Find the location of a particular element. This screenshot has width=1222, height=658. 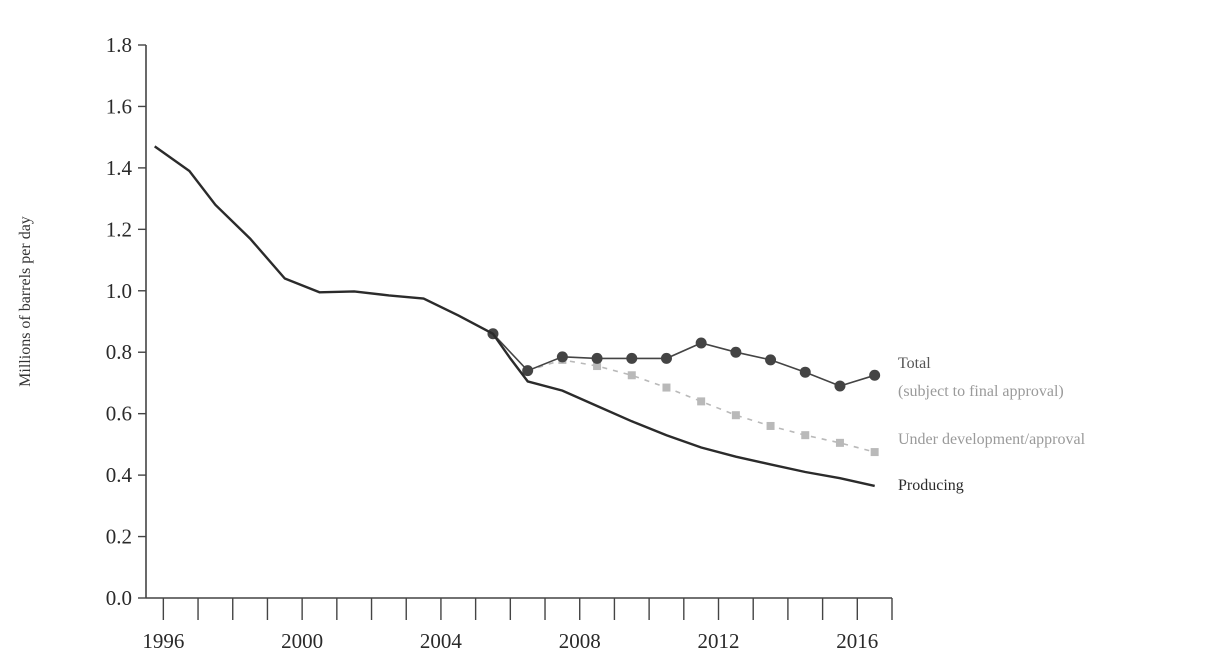

y-tick-label: 0.8 is located at coordinates (119, 352).